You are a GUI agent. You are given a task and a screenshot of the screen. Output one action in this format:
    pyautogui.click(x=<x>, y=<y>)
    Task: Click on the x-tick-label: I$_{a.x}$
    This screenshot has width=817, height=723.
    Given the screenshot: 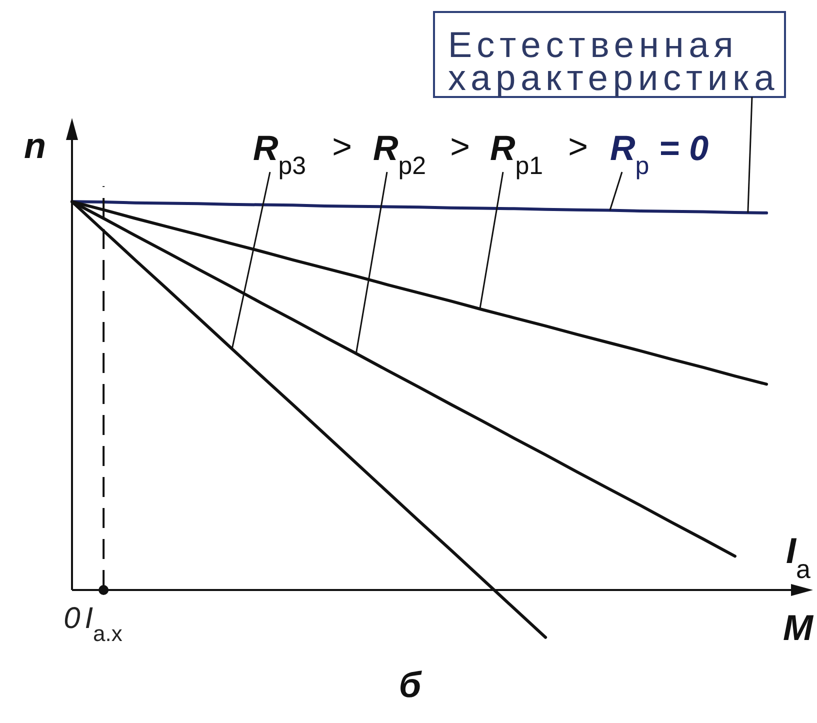 What is the action you would take?
    pyautogui.click(x=103, y=624)
    